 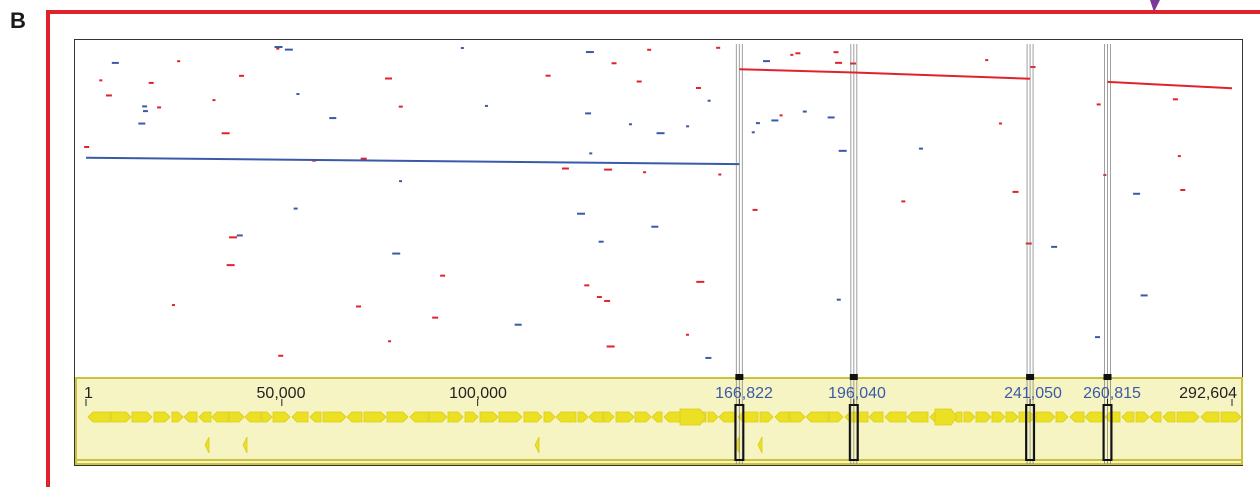 I want to click on corner-arrow-icon, so click(x=1155, y=6).